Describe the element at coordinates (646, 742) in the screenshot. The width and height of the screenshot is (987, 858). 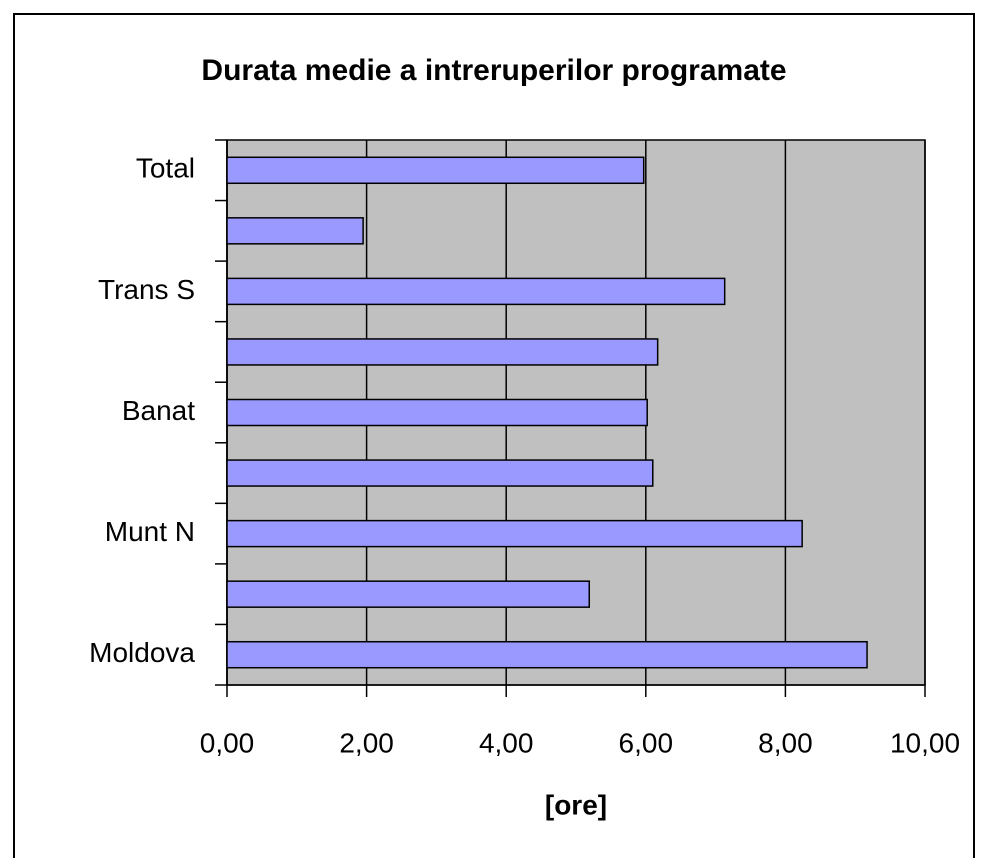
I see `x-tick-label: 6,00` at that location.